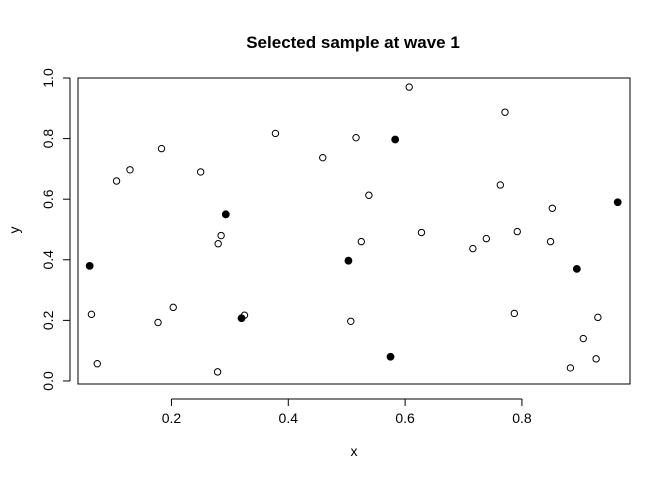 The width and height of the screenshot is (672, 480). What do you see at coordinates (172, 418) in the screenshot?
I see `x-tick-label: 0.2` at bounding box center [172, 418].